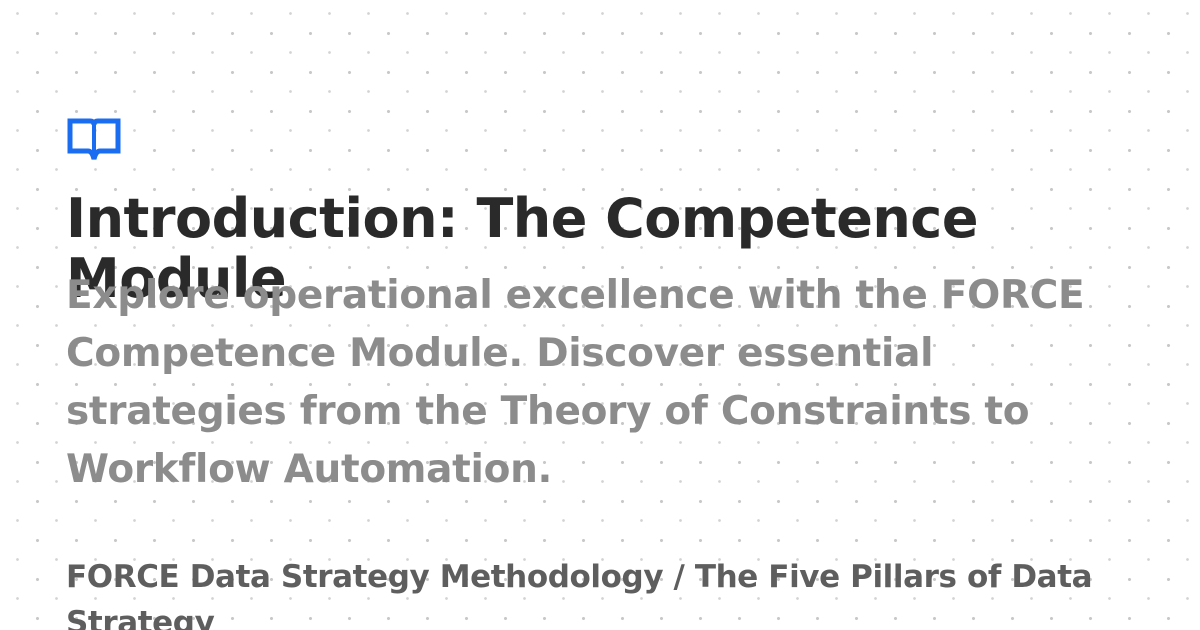  I want to click on open-book-icon, so click(94, 139).